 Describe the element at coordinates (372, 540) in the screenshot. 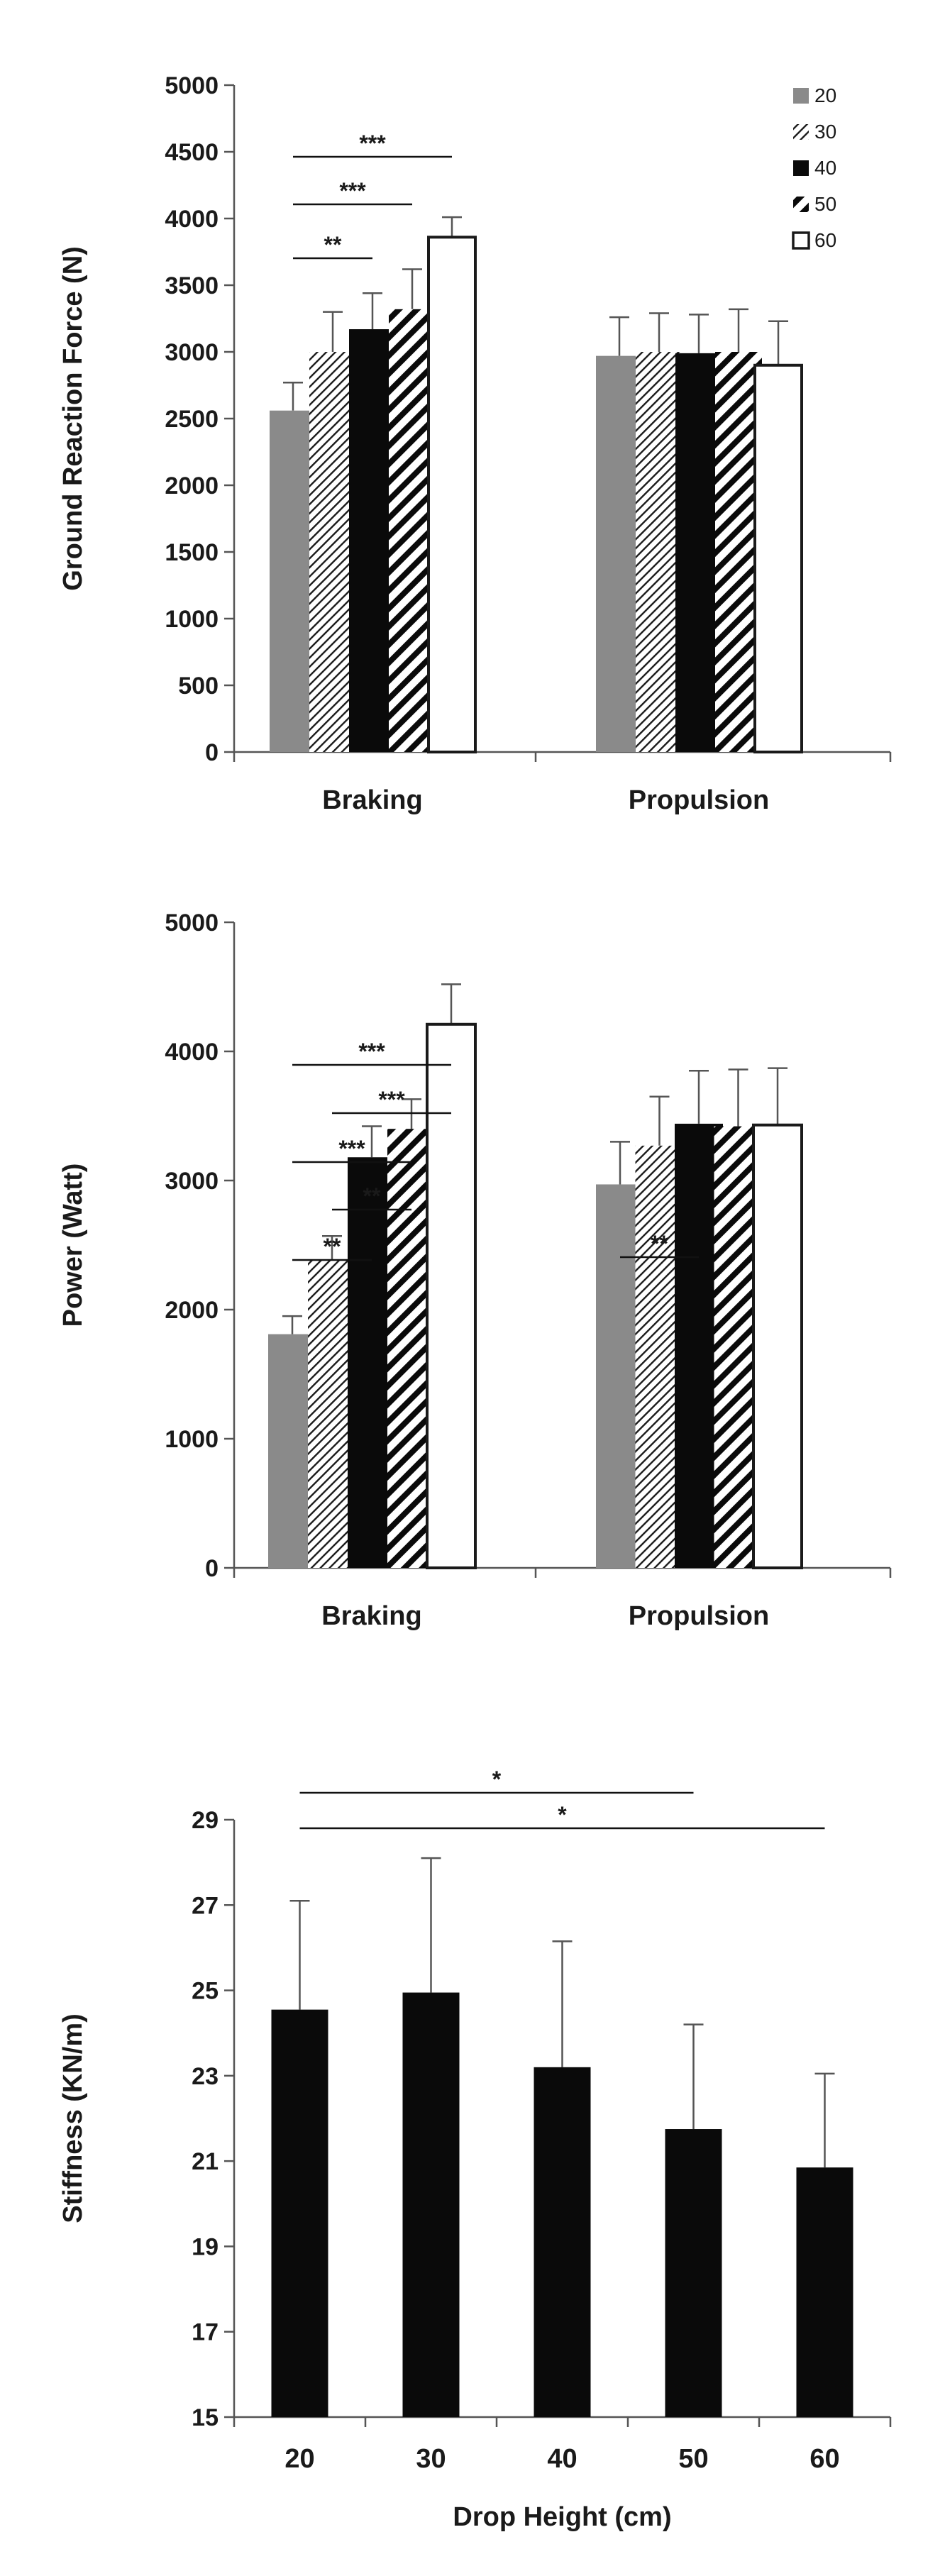

I see `bar-40-braking` at that location.